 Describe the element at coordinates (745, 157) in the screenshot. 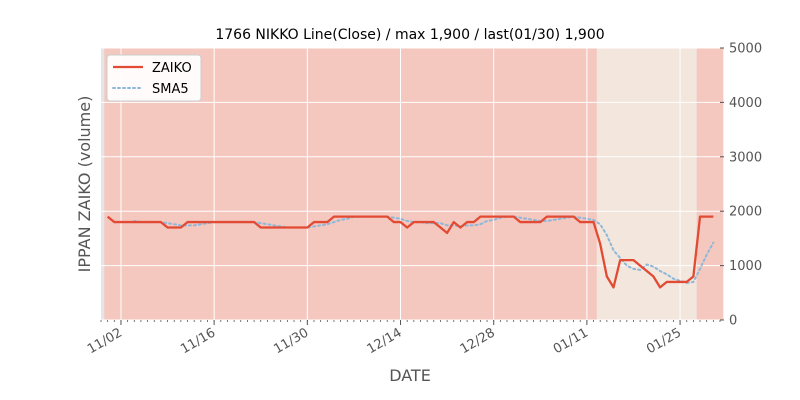

I see `y-tick-label-3: 3000` at that location.